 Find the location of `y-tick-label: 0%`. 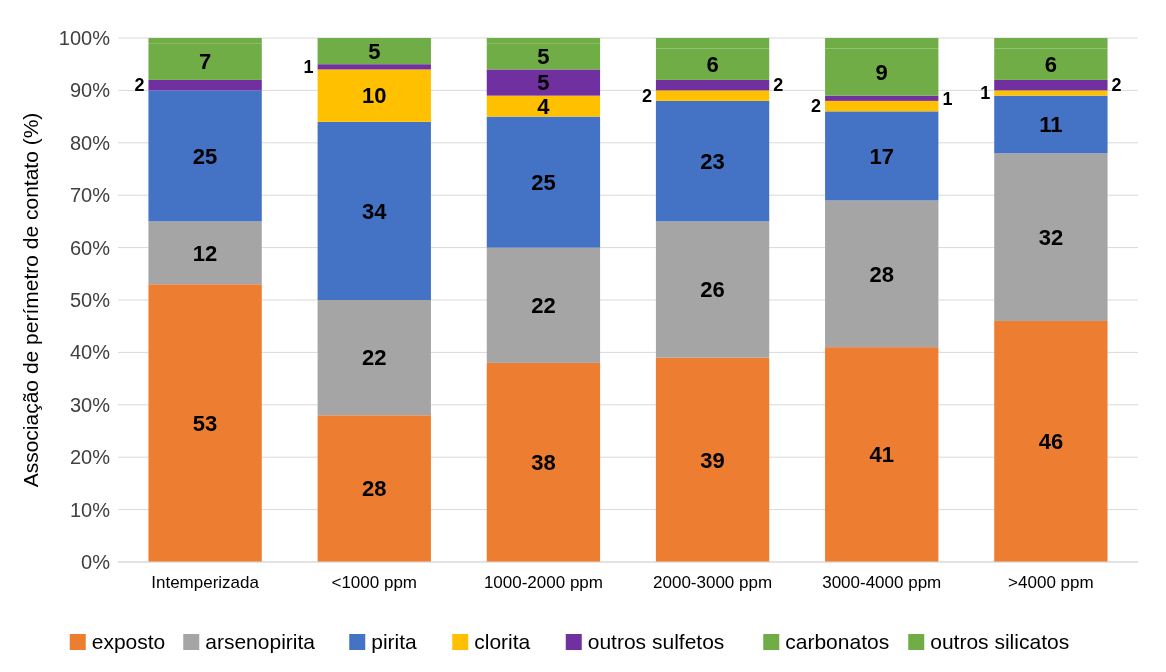

y-tick-label: 0% is located at coordinates (96, 562).